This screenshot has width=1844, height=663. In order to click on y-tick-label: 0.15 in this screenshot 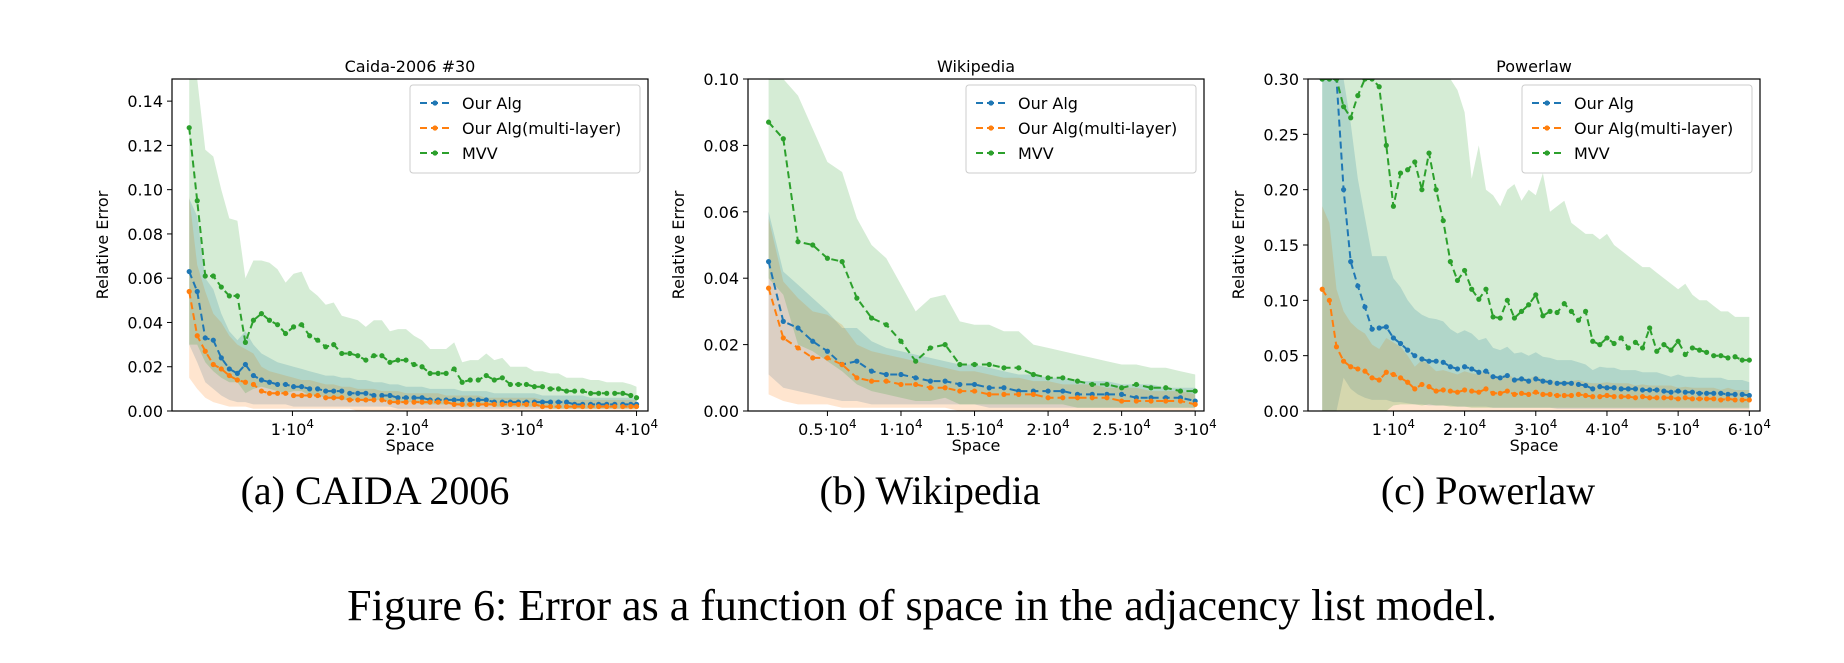, I will do `click(1281, 245)`.